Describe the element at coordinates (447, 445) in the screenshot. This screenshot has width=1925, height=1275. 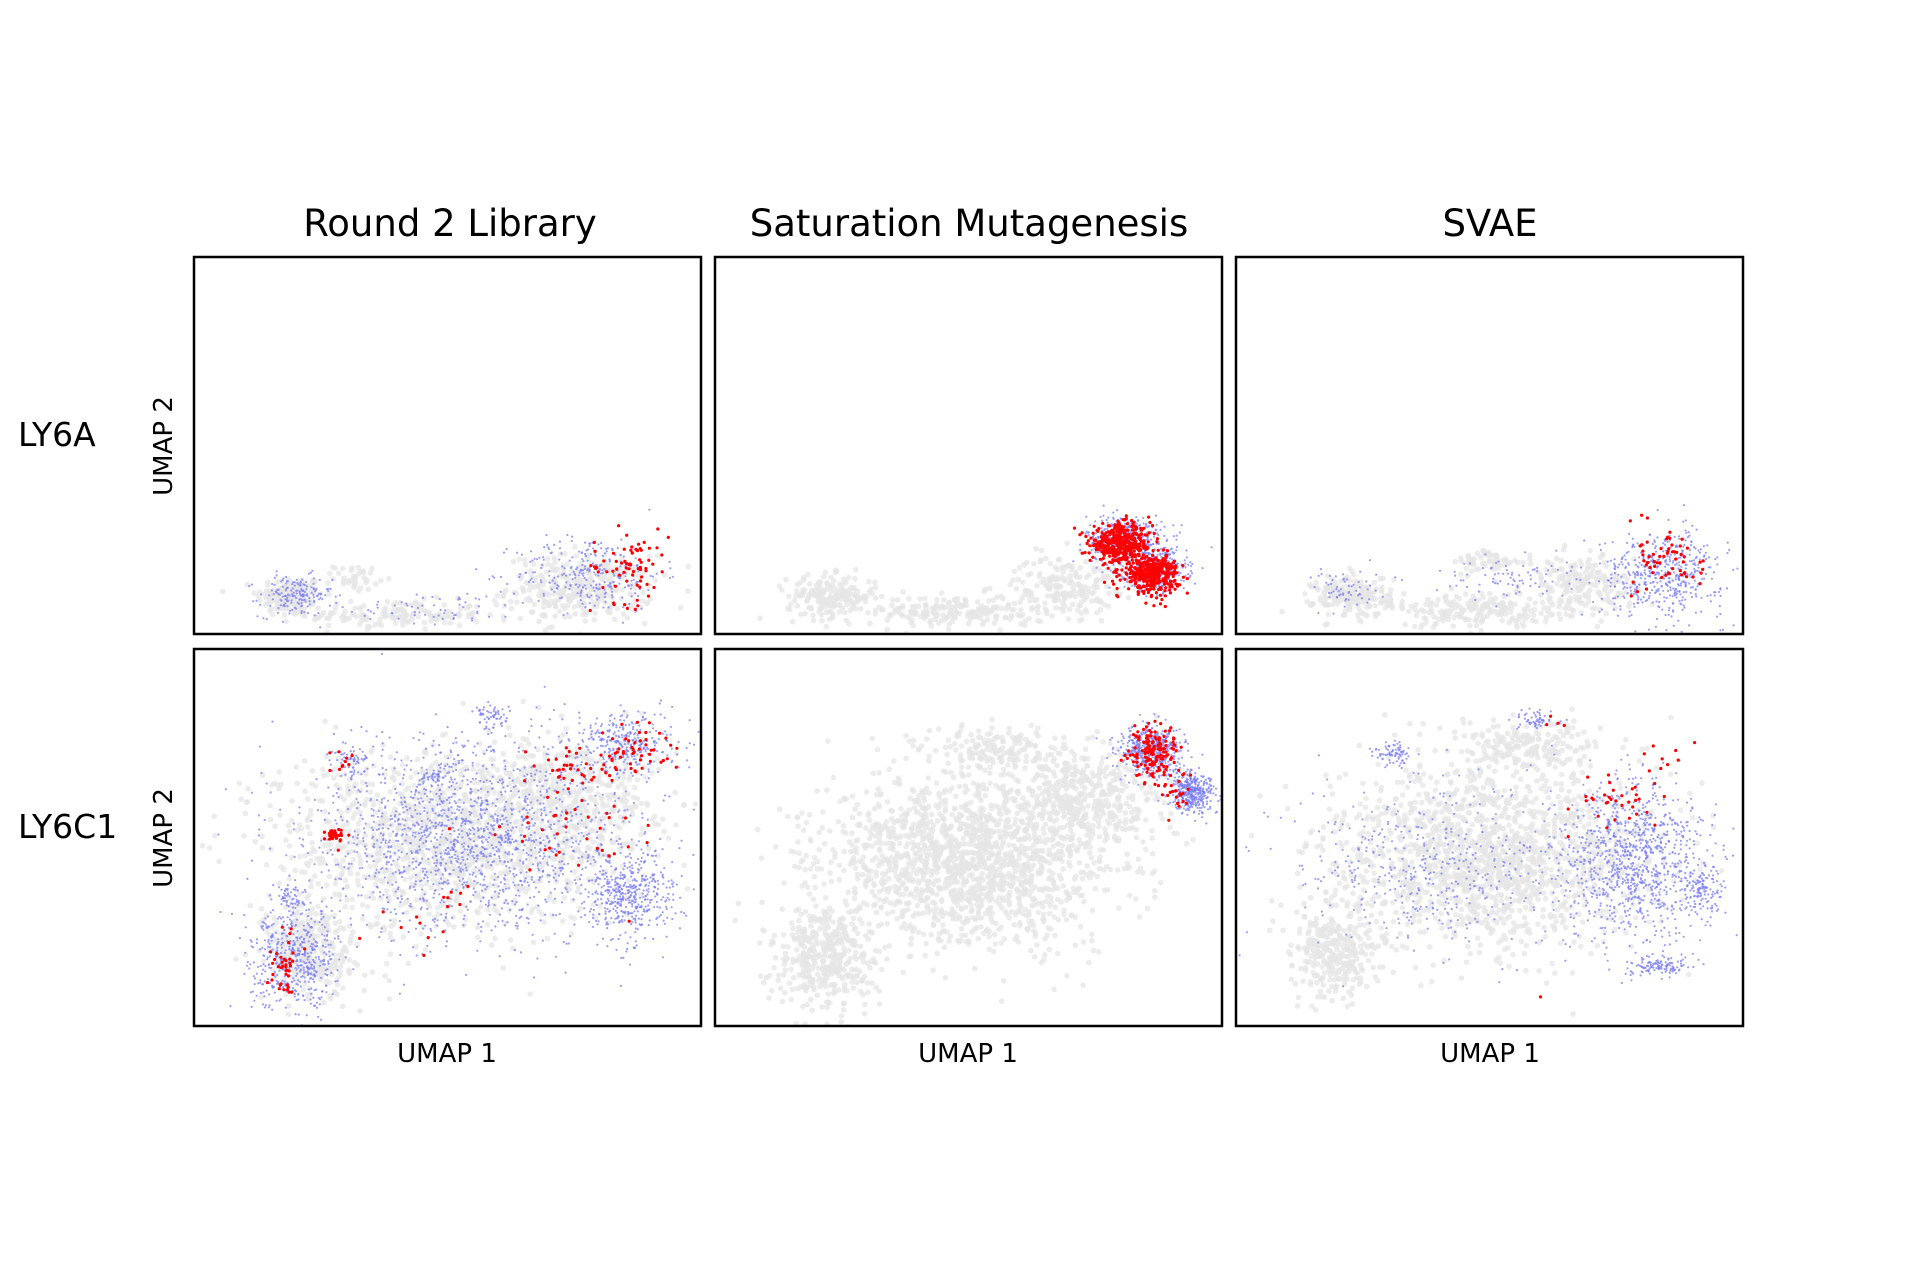
I see `panel-frame` at that location.